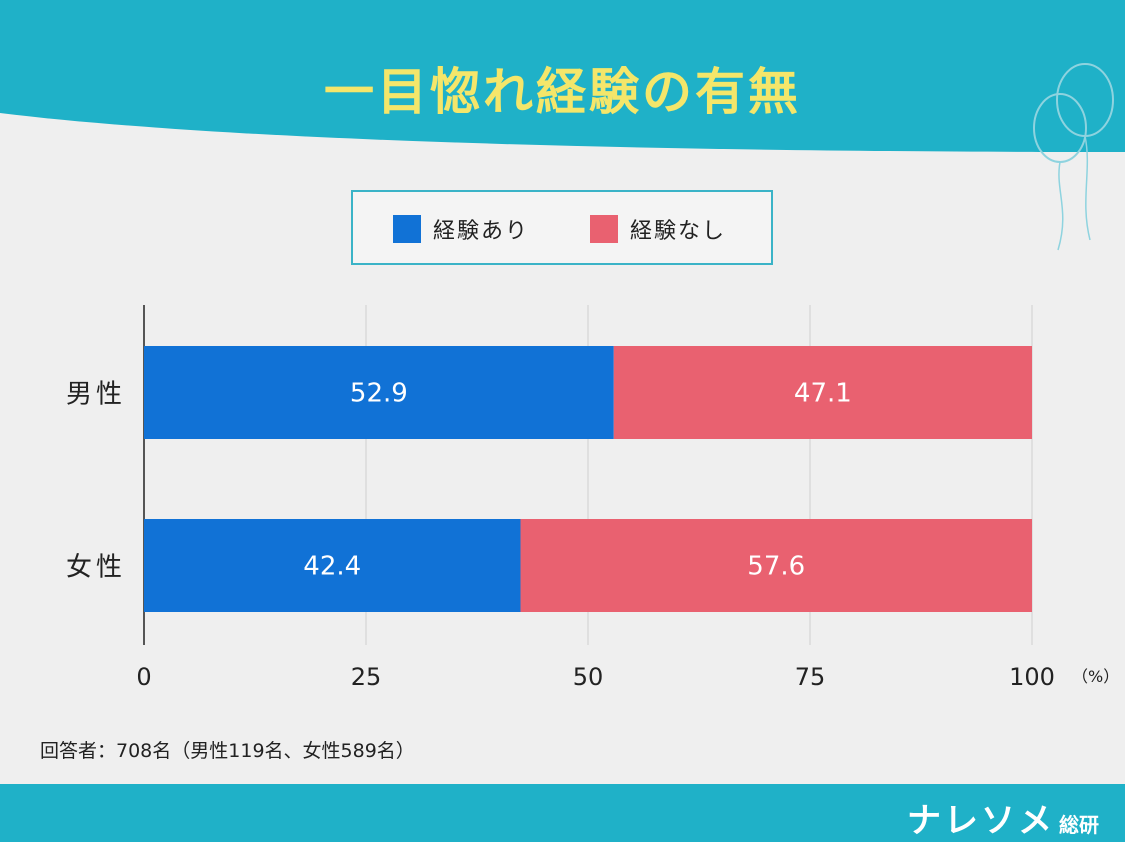  What do you see at coordinates (366, 677) in the screenshot?
I see `x-tick-label: 25` at bounding box center [366, 677].